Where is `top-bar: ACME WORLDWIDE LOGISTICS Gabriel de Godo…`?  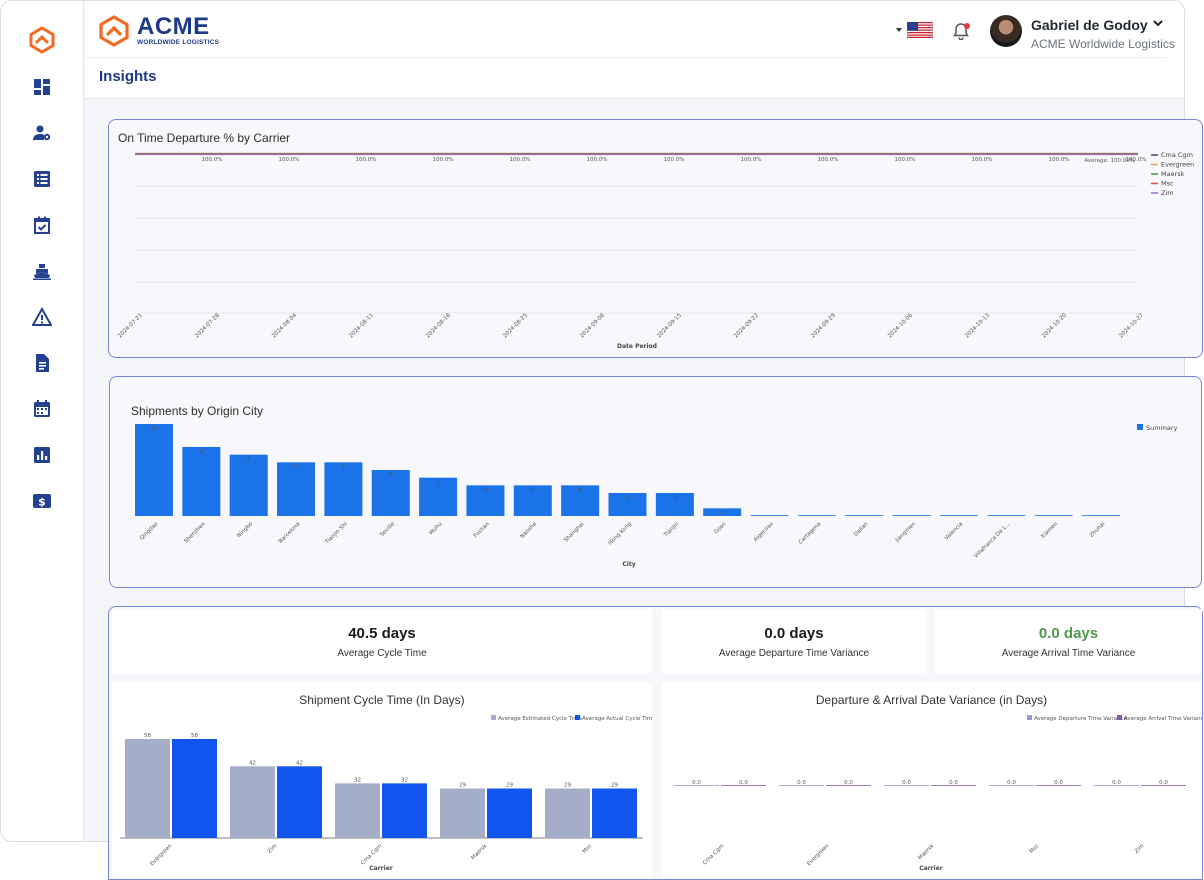
top-bar: ACME WORLDWIDE LOGISTICS Gabriel de Godo… is located at coordinates (634, 50).